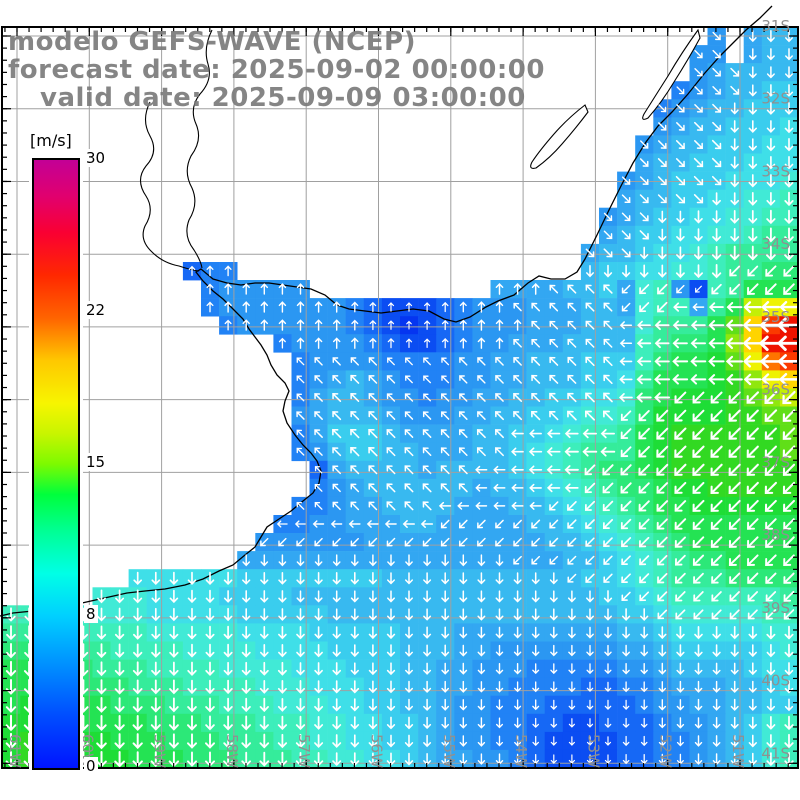  Describe the element at coordinates (521, 751) in the screenshot. I see `lon-label: 54W` at that location.